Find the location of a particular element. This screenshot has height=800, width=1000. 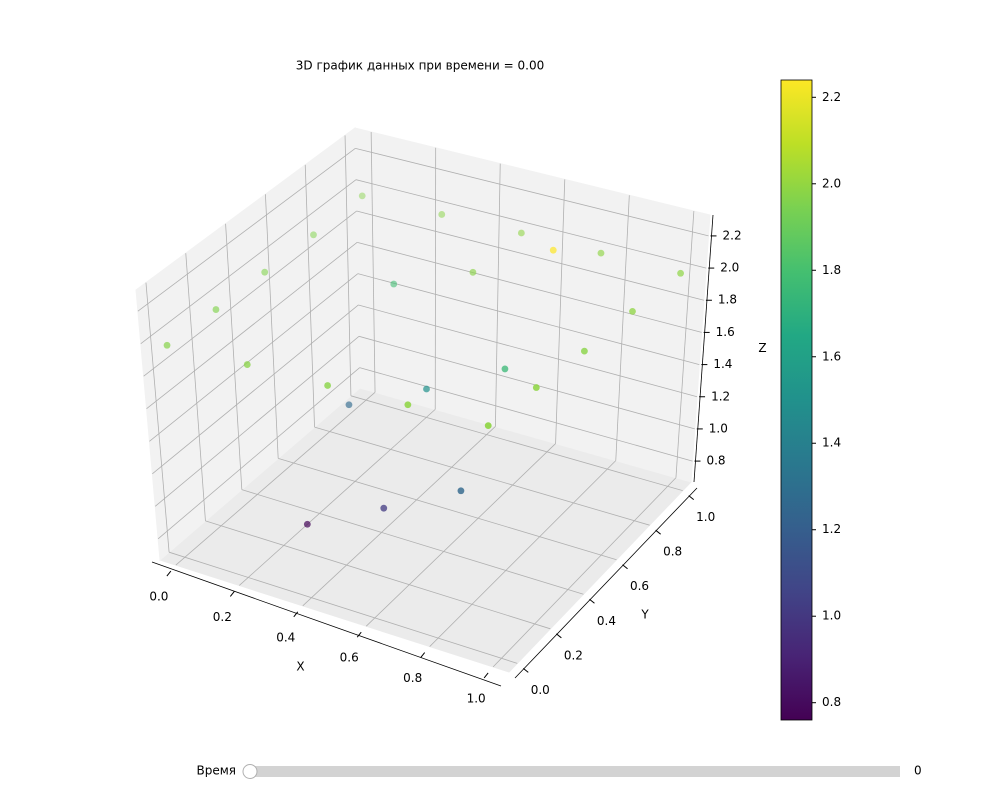

slider-label: Время is located at coordinates (216, 771).